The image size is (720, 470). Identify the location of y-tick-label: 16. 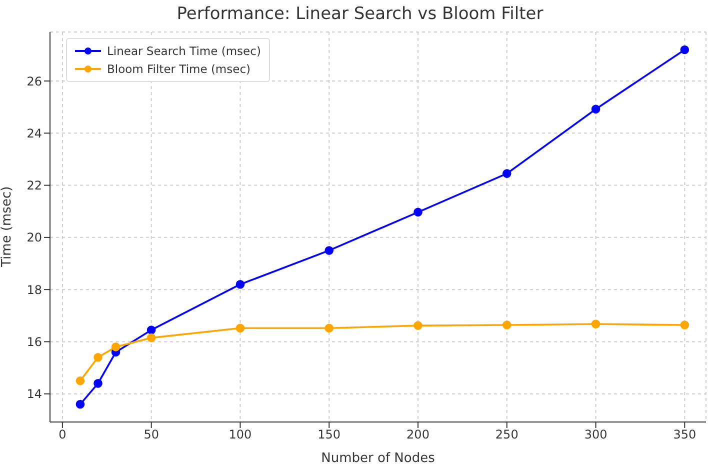
(34, 341).